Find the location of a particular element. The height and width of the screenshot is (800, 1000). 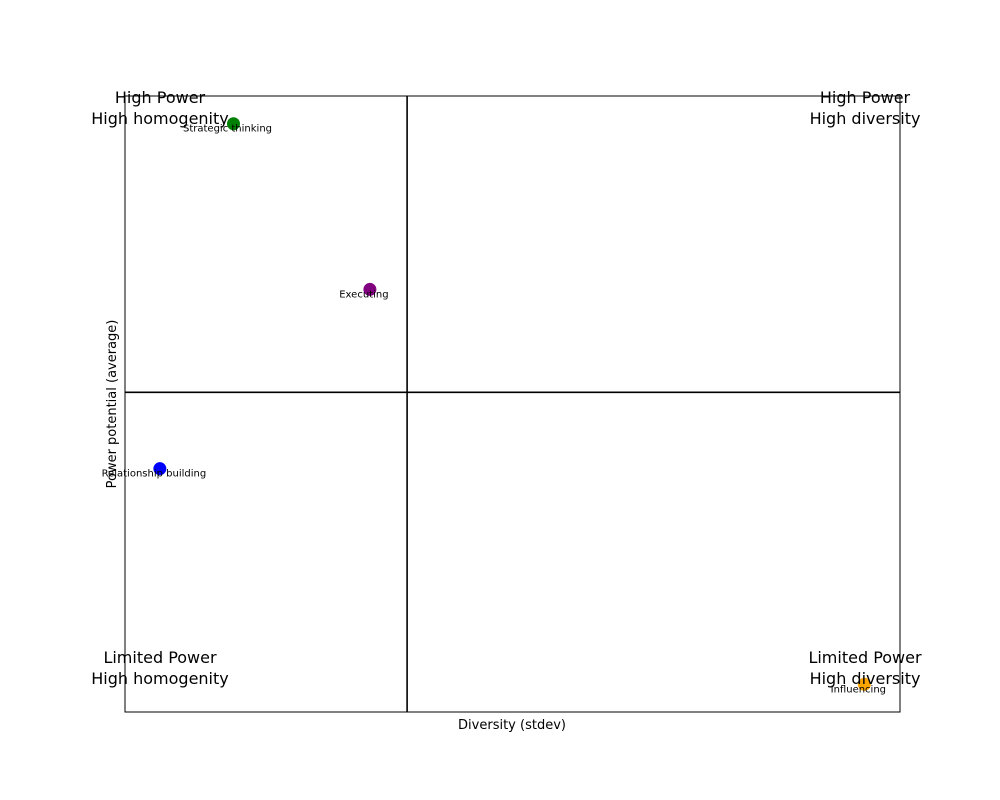

quad-label-bottom-left-line1: Limited Power is located at coordinates (160, 657).